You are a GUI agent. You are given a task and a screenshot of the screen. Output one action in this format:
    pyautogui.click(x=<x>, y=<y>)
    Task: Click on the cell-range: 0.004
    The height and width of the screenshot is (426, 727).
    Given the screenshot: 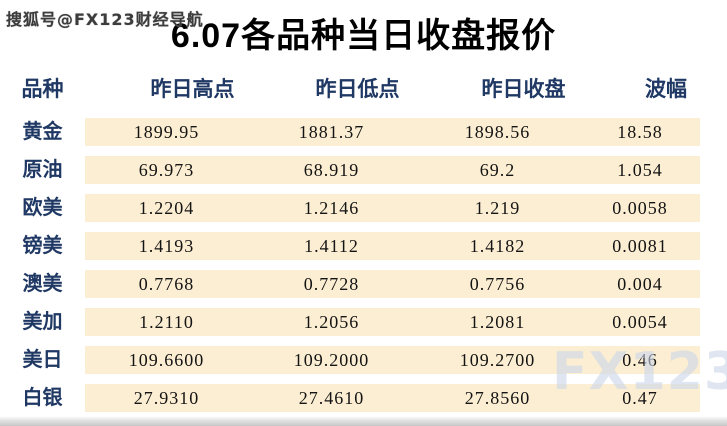 What is the action you would take?
    pyautogui.click(x=640, y=283)
    